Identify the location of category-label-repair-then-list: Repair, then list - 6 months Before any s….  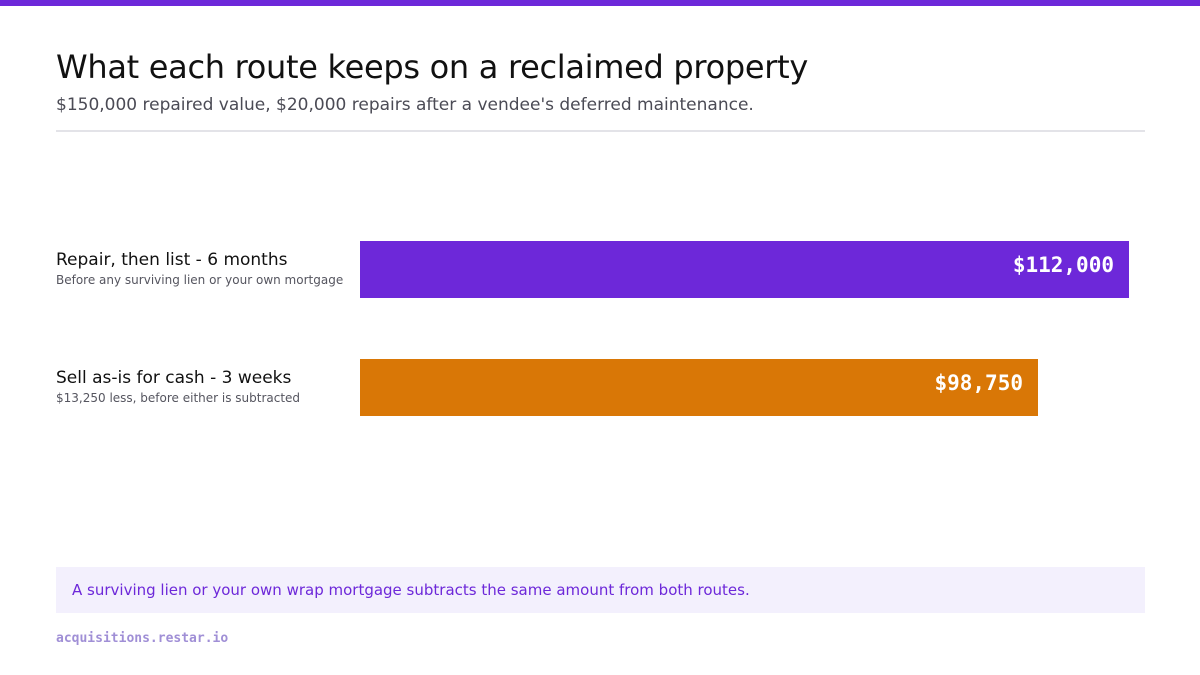
(204, 268).